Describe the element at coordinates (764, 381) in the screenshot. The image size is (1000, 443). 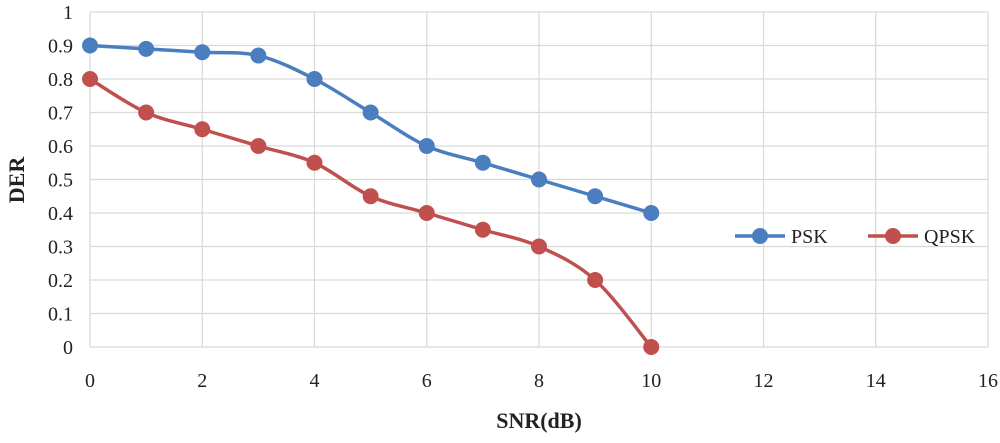
I see `x-tick-label: 12` at that location.